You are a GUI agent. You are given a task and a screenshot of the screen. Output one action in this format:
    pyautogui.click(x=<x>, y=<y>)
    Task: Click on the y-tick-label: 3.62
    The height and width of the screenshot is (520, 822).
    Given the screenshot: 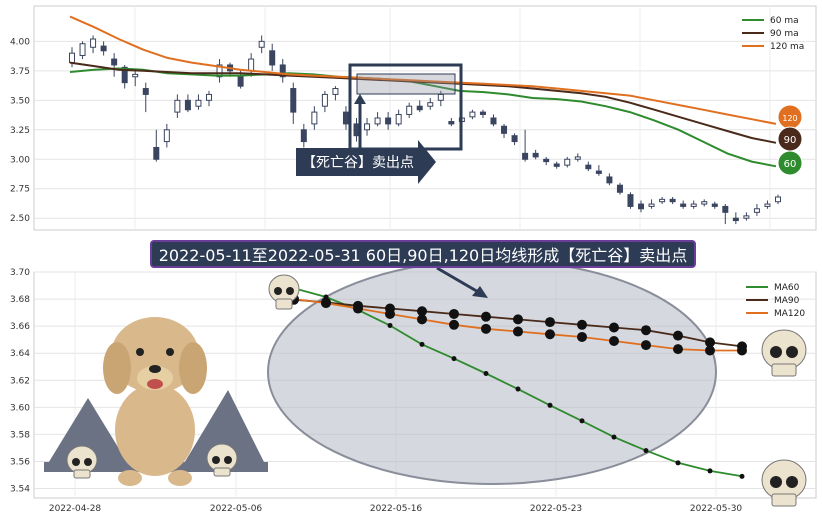 What is the action you would take?
    pyautogui.click(x=20, y=381)
    